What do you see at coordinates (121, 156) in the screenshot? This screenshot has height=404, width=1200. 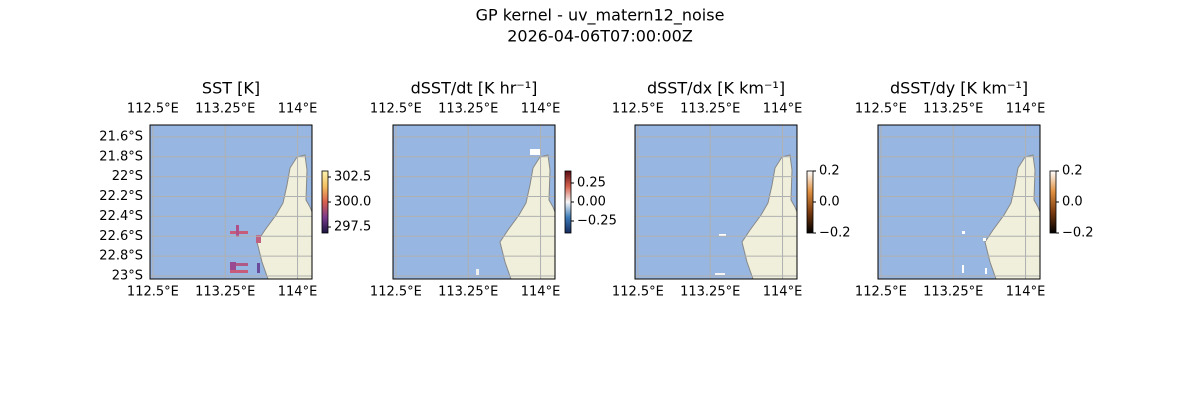 I see `lat-label: 21.8°S` at bounding box center [121, 156].